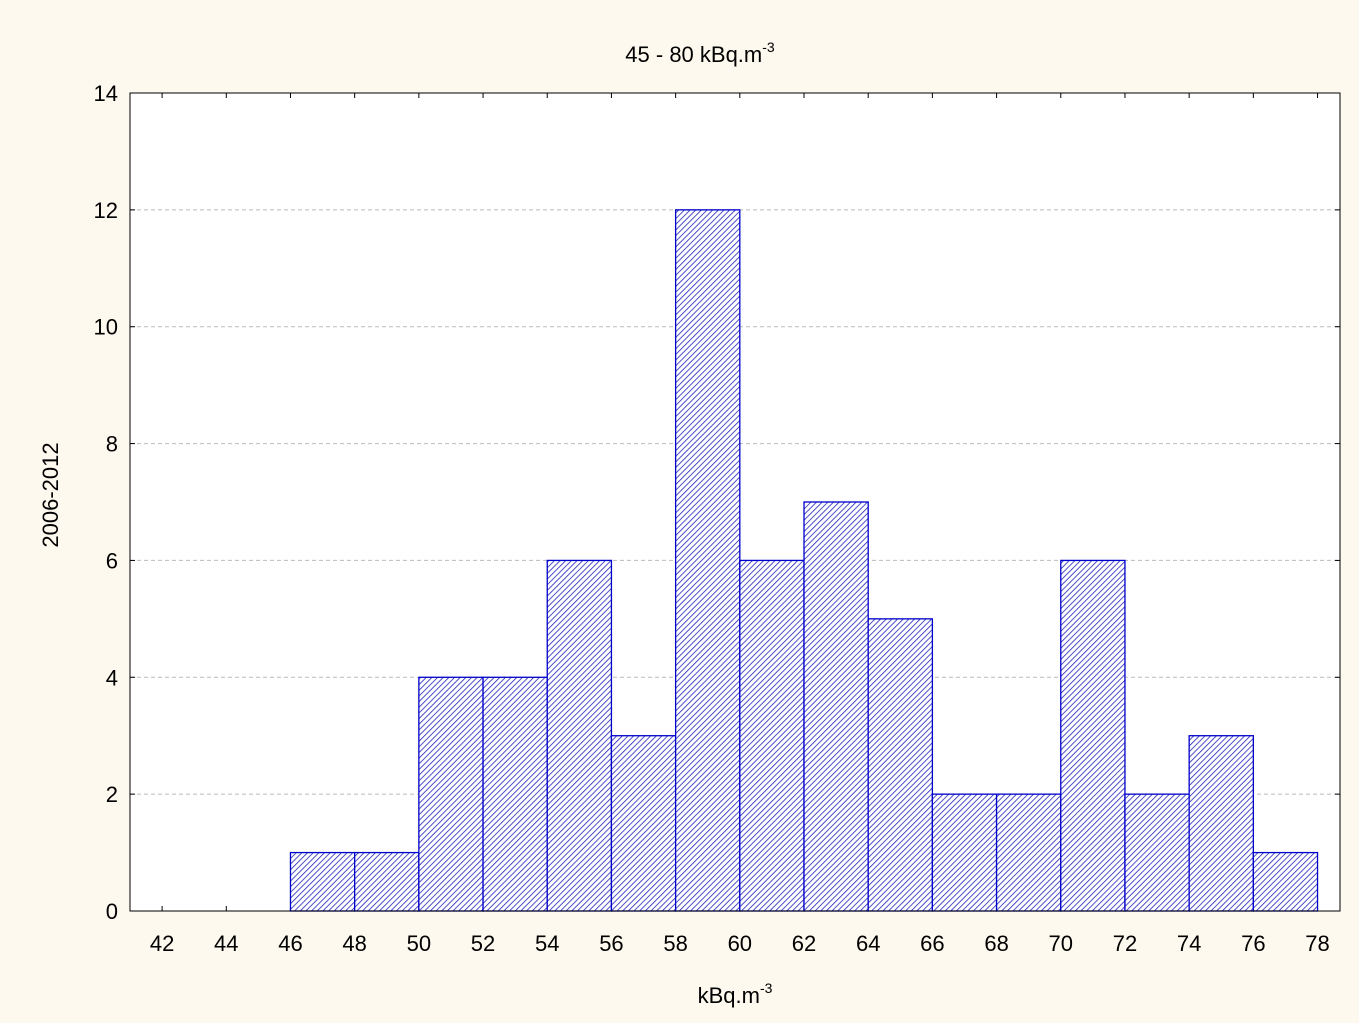  I want to click on x-tick-label: 64, so click(868, 943).